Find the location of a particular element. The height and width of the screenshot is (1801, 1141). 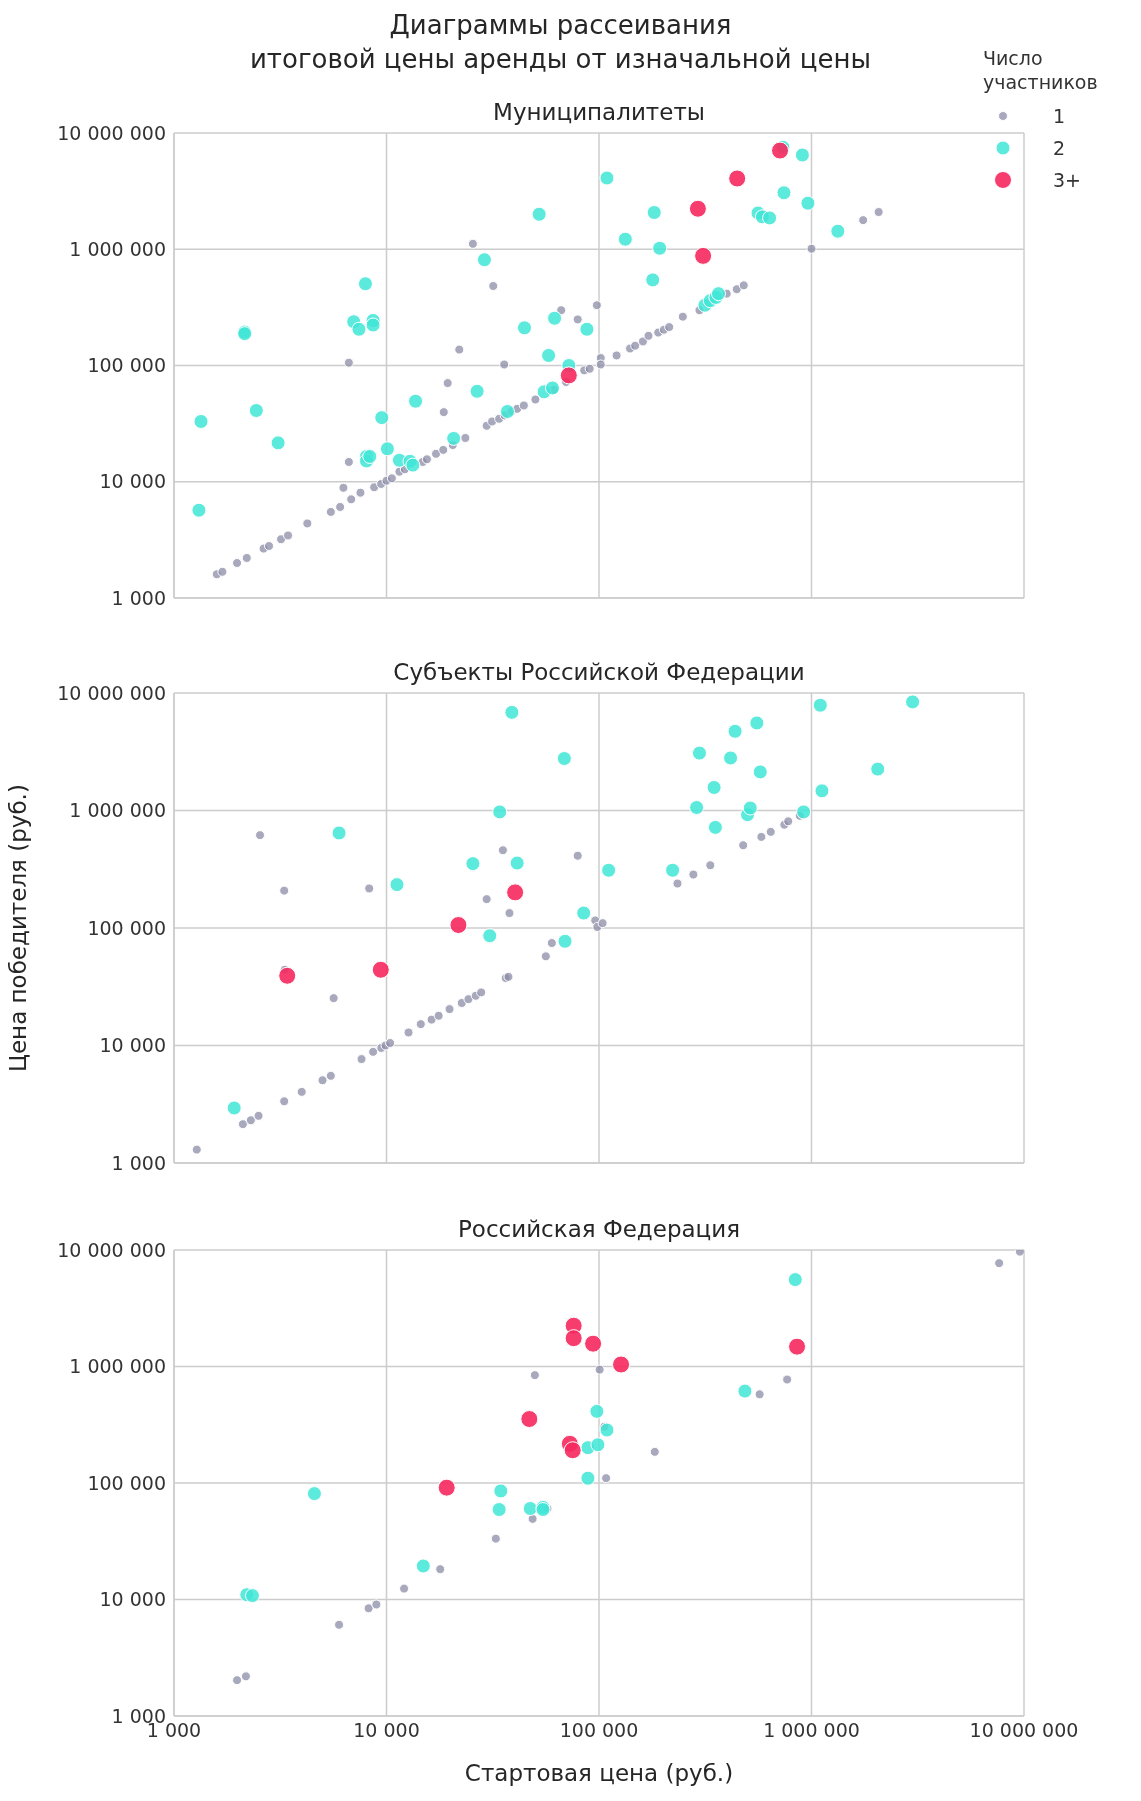

legend-label: 1 is located at coordinates (1059, 116).